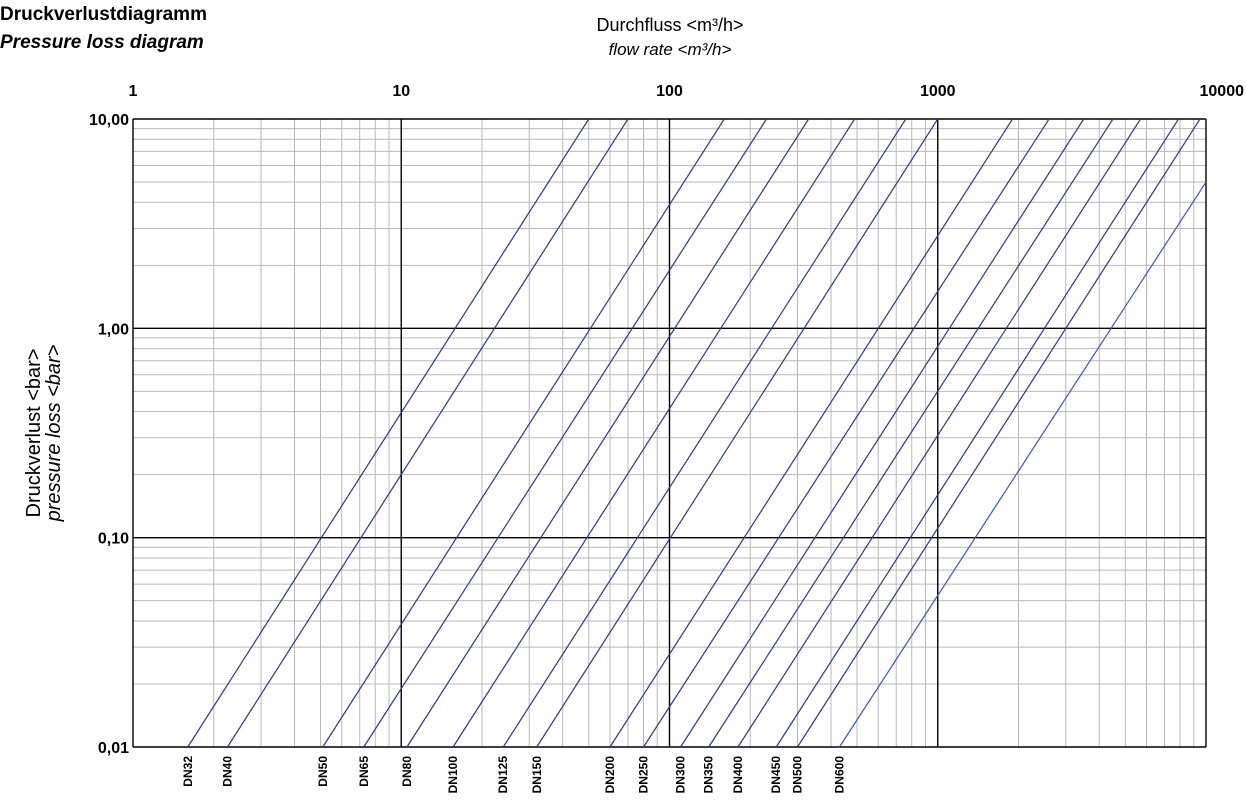 This screenshot has height=809, width=1246. Describe the element at coordinates (34, 433) in the screenshot. I see `y-axis-label: Druckverlust <bar>` at that location.